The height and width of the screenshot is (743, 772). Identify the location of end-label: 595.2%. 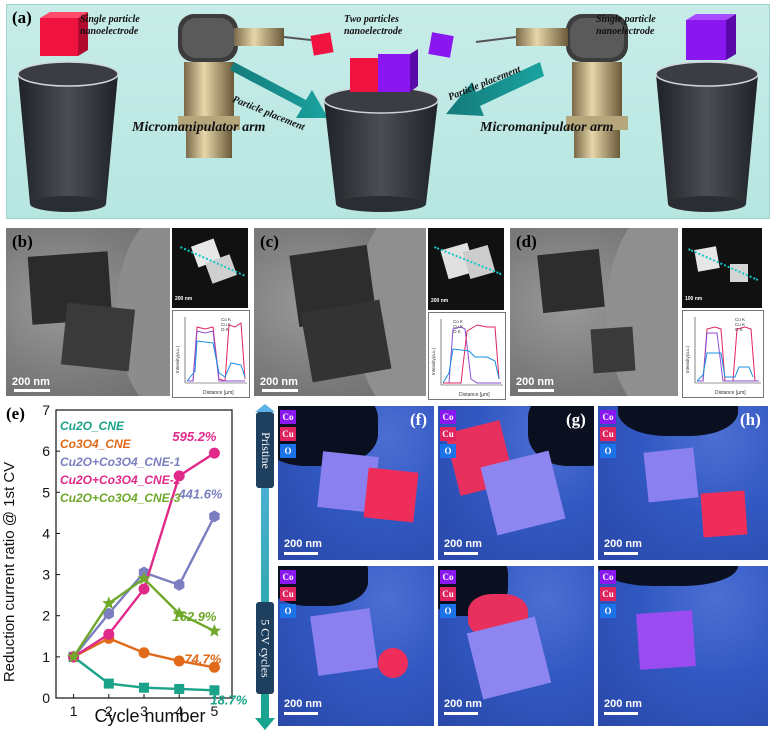
(194, 436).